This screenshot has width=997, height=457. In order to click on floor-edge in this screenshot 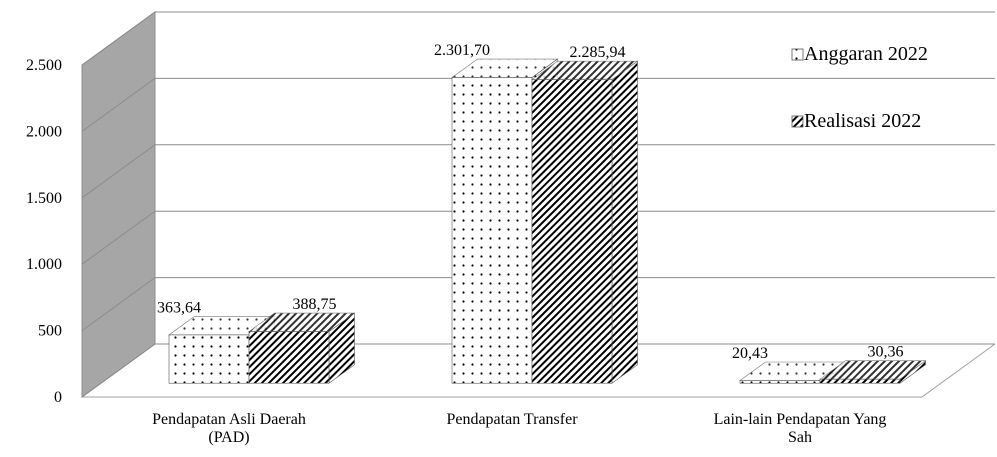, I will do `click(539, 370)`.